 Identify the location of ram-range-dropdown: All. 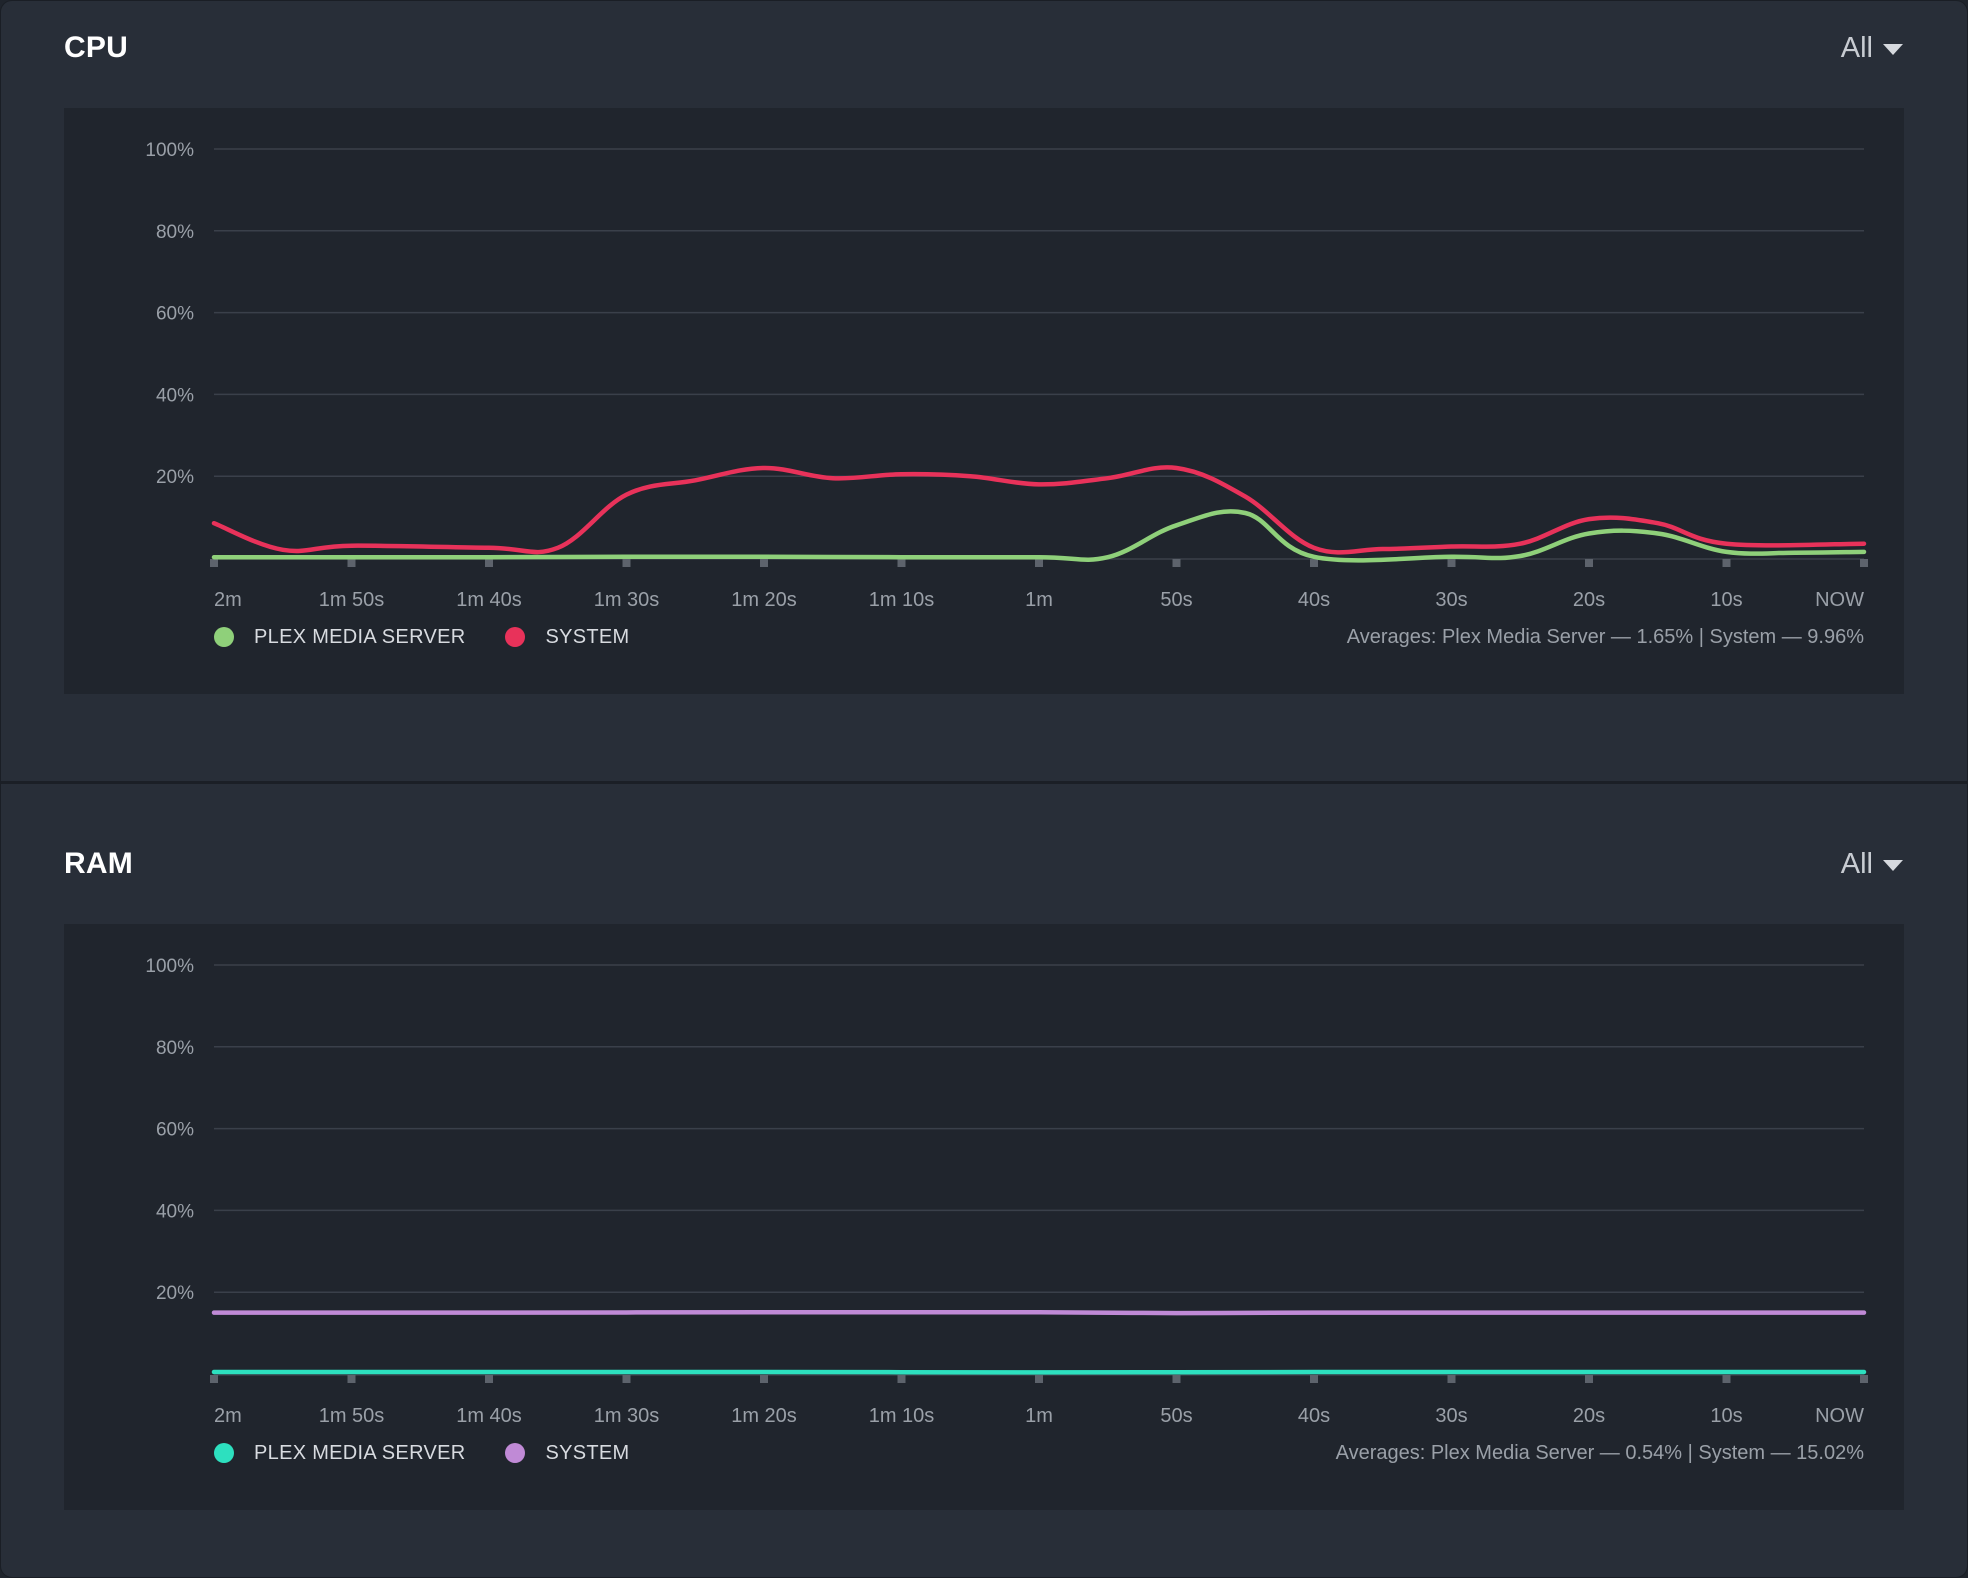
(1872, 864).